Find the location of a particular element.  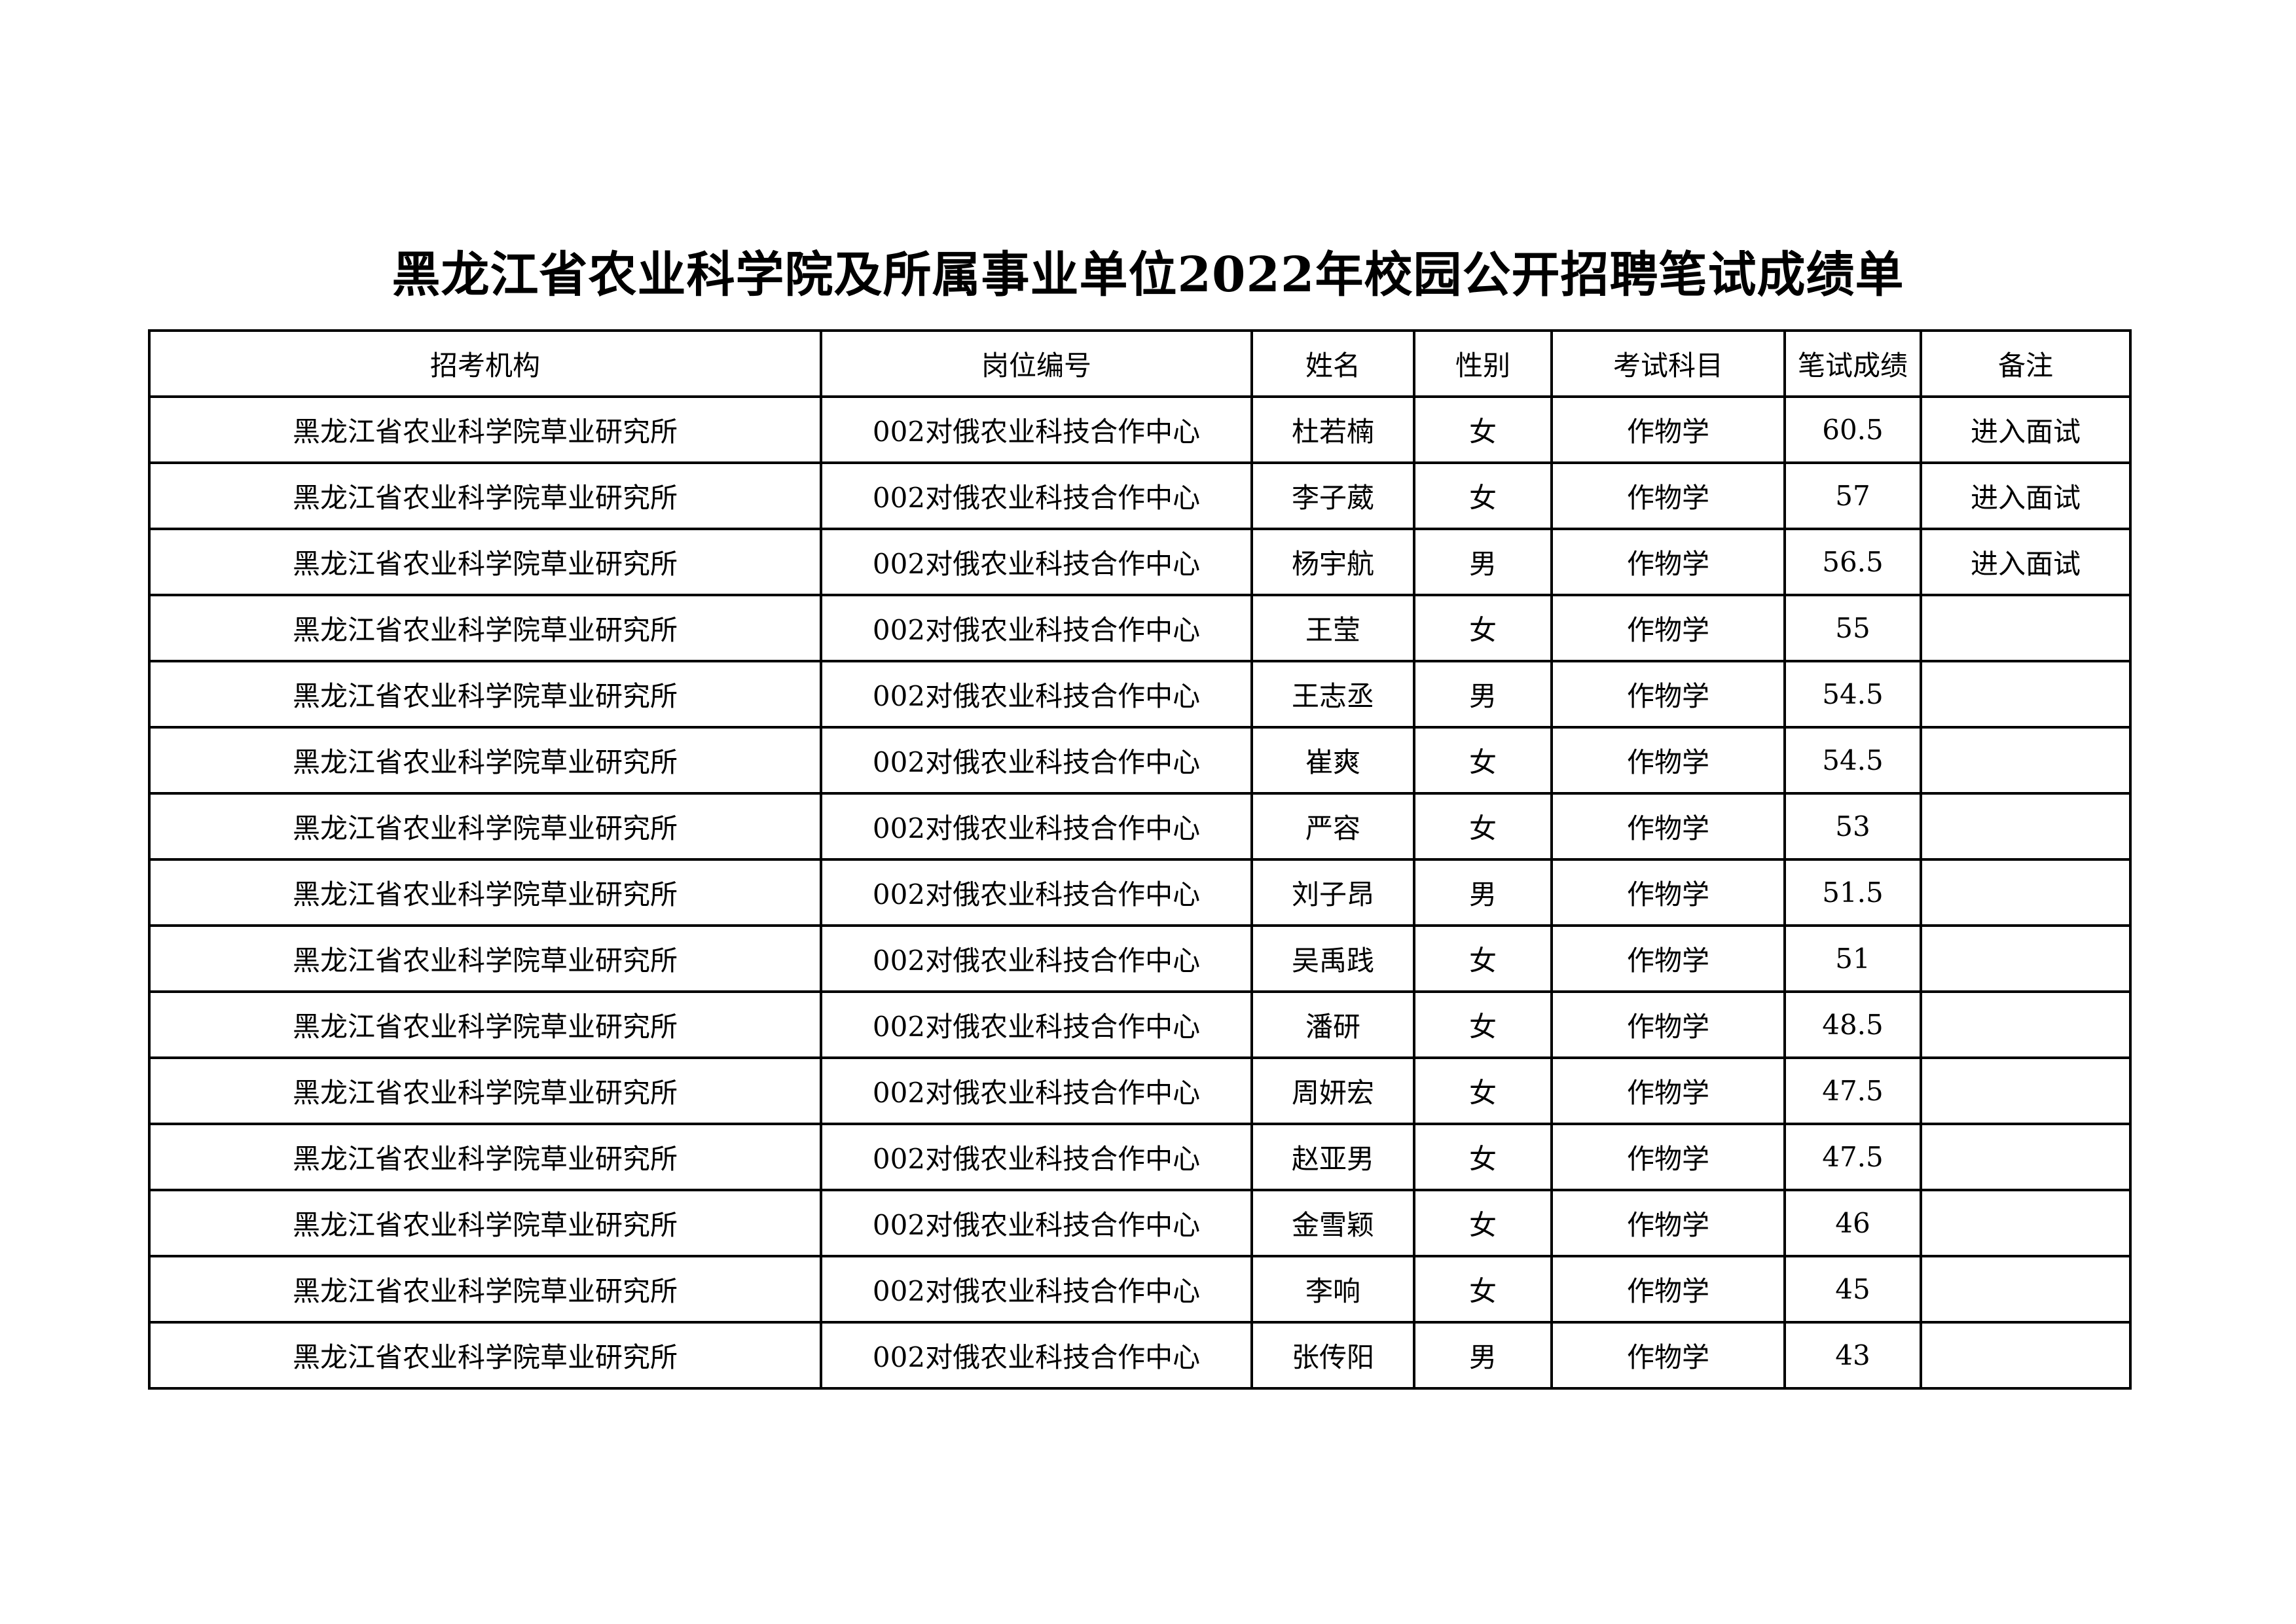

table-row: 黑龙江省农业科学院草业研究所 002对俄农业科技合作中心 周妍宏女作物学 47.5 is located at coordinates (1140, 1090).